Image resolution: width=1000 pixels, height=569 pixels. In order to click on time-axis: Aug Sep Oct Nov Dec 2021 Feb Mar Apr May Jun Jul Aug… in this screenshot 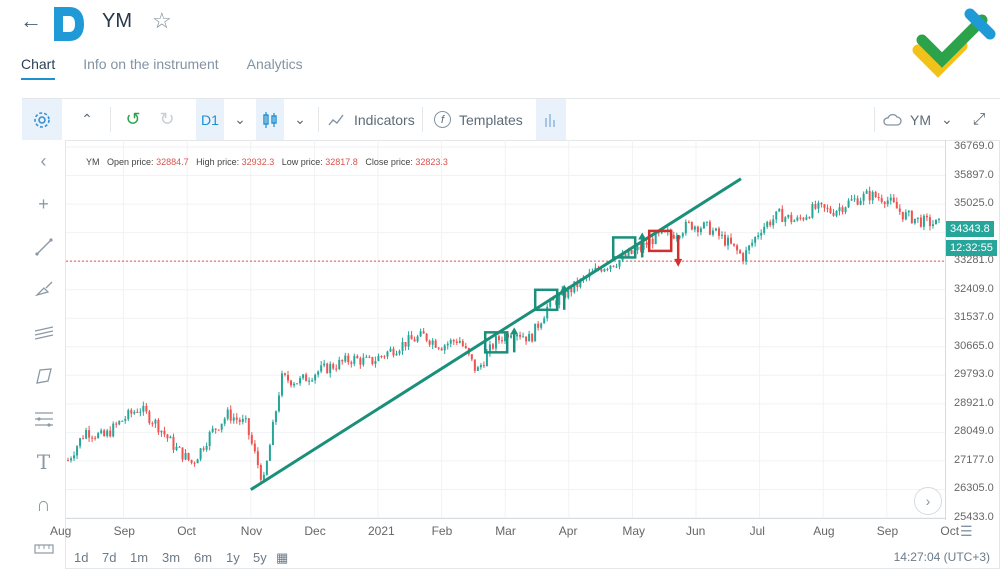, I will do `click(504, 529)`.